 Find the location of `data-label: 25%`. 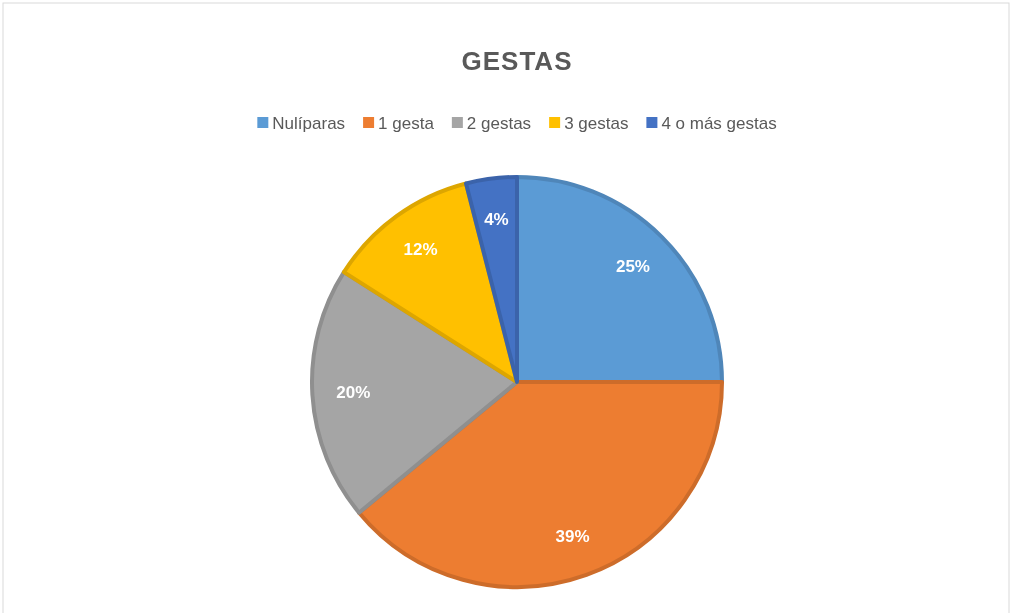

data-label: 25% is located at coordinates (632, 266).